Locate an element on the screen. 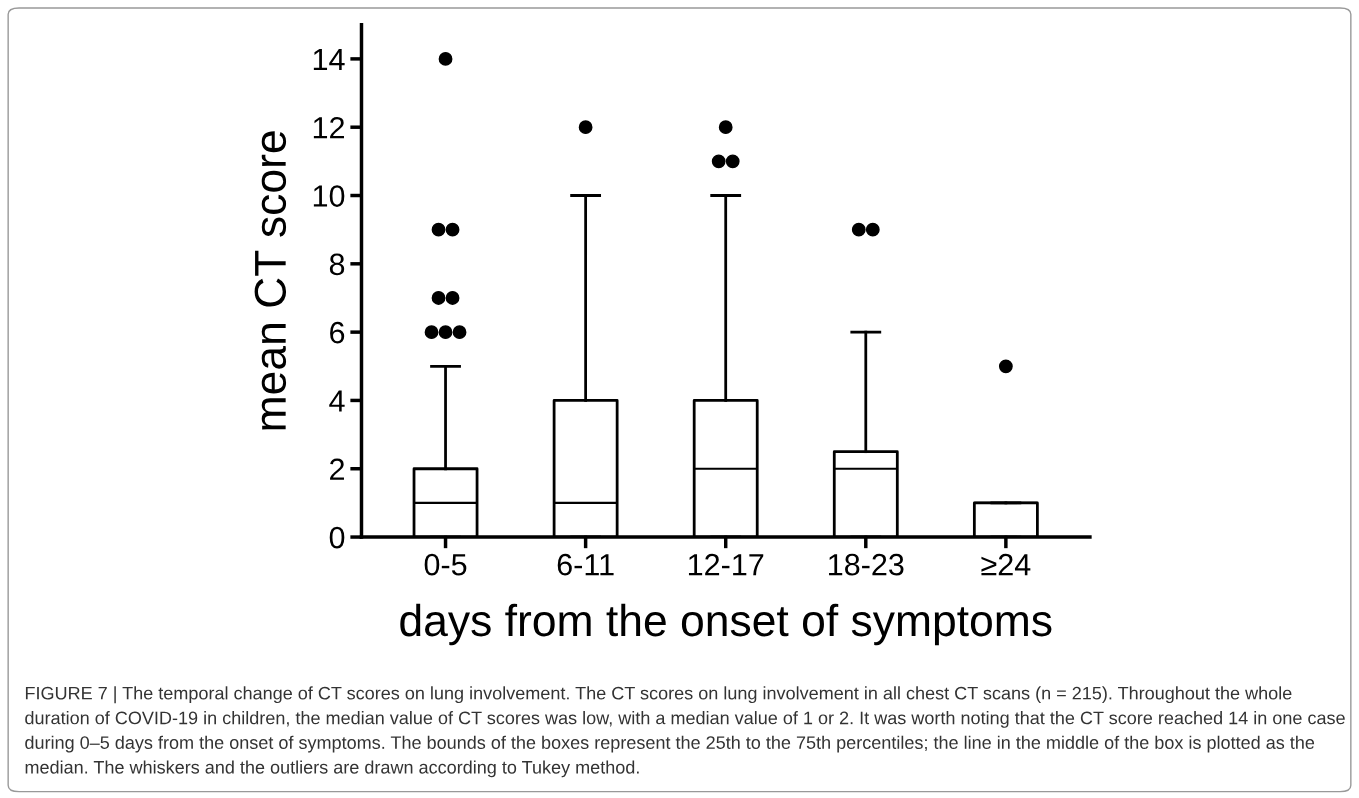 The width and height of the screenshot is (1359, 798). y-tick-label: 2 is located at coordinates (337, 469).